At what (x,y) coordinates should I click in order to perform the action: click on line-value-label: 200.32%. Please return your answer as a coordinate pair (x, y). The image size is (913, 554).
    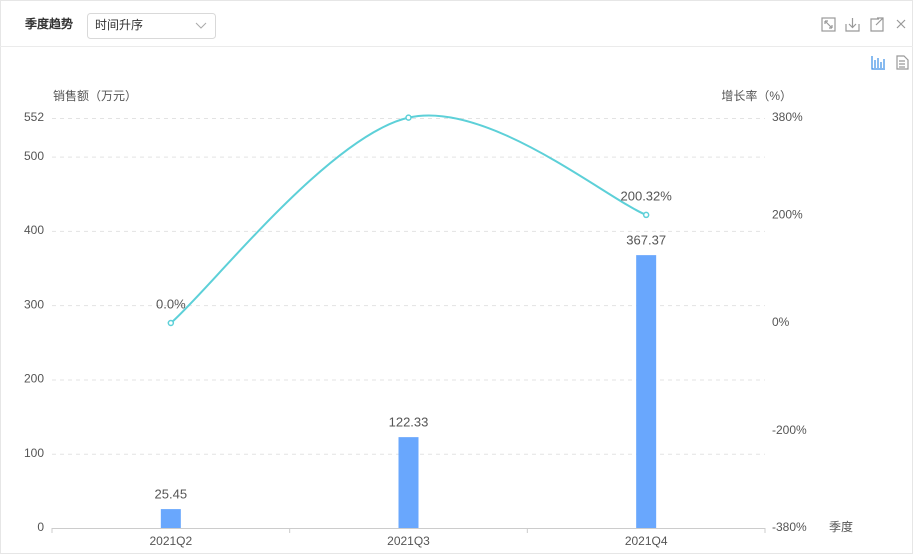
    Looking at the image, I should click on (647, 195).